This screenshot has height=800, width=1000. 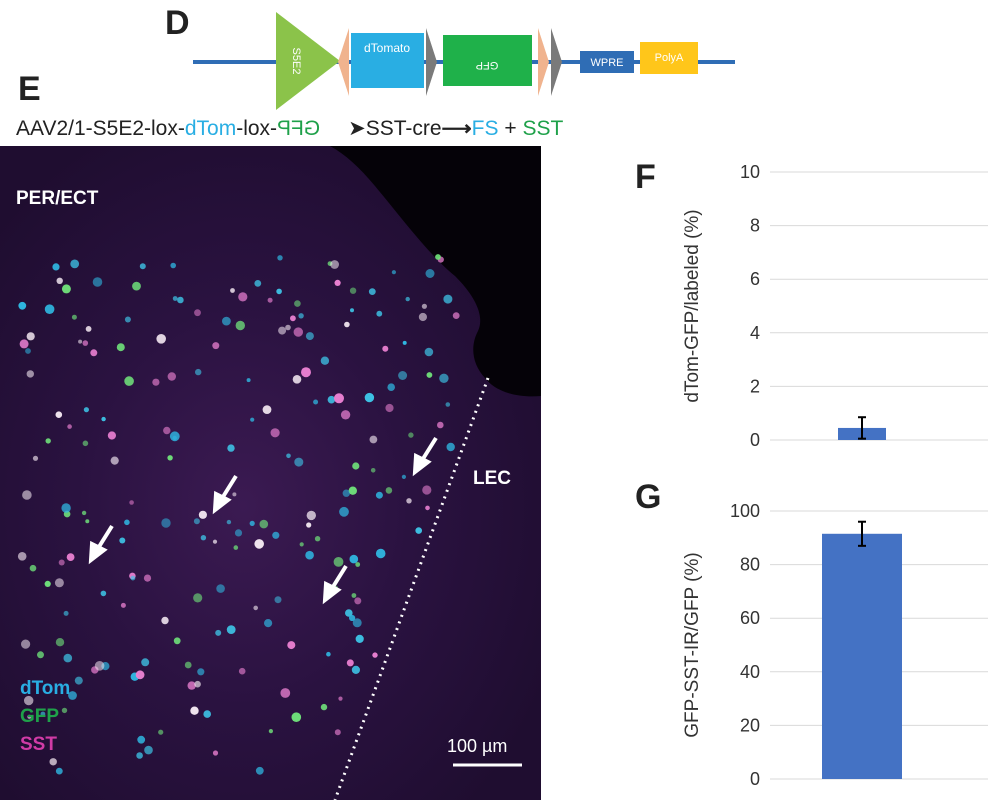 I want to click on empty-tissue-region, so click(x=435, y=271).